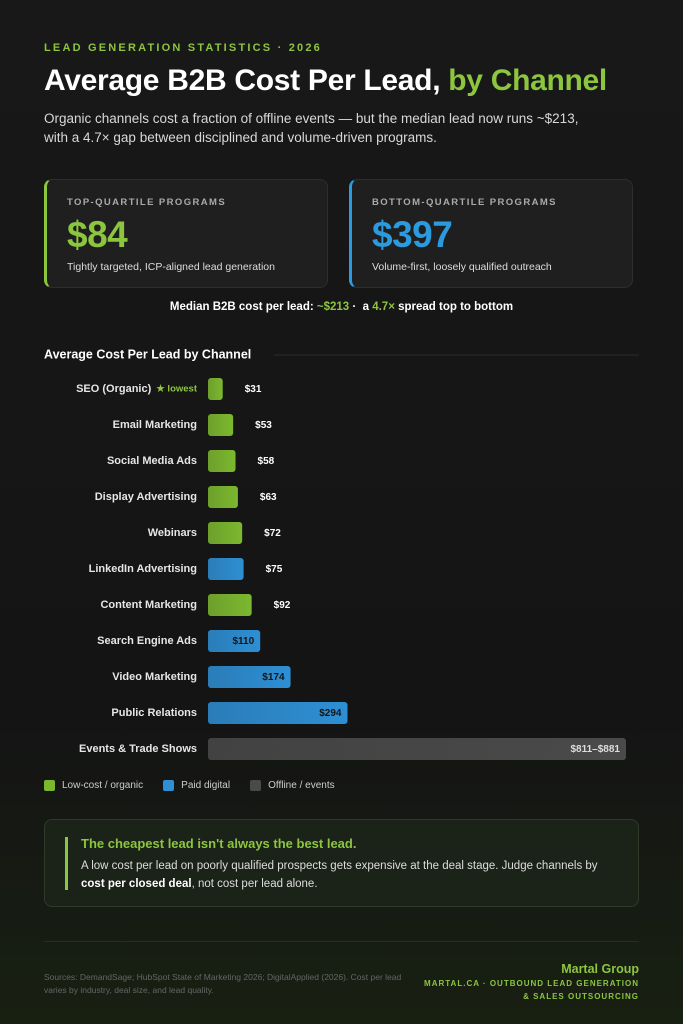 This screenshot has width=683, height=1024. Describe the element at coordinates (274, 569) in the screenshot. I see `value-label: $75` at that location.